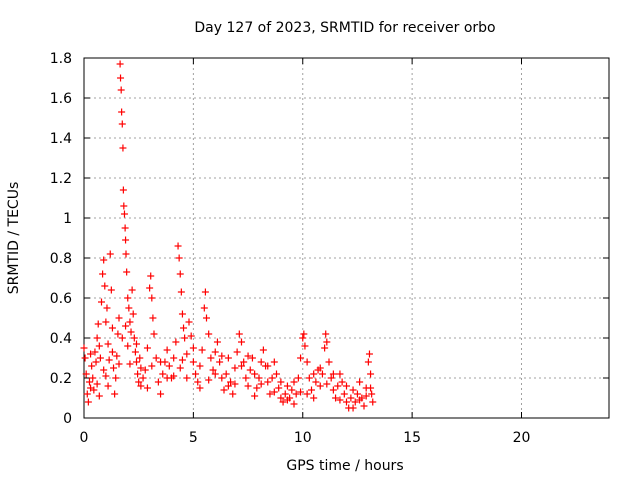 The image size is (640, 485). Describe the element at coordinates (61, 339) in the screenshot. I see `y-tick-label: 0.4` at that location.